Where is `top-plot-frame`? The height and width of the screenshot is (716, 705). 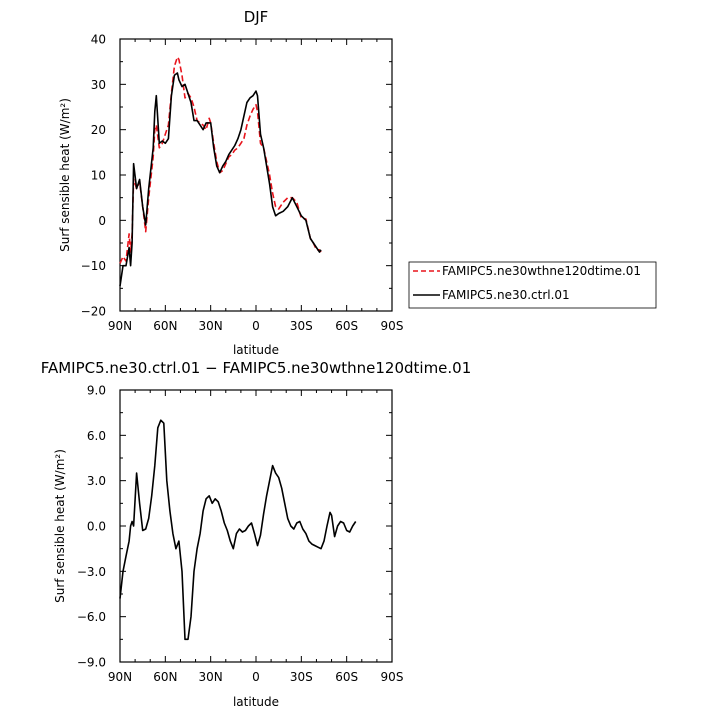
top-plot-frame is located at coordinates (256, 175).